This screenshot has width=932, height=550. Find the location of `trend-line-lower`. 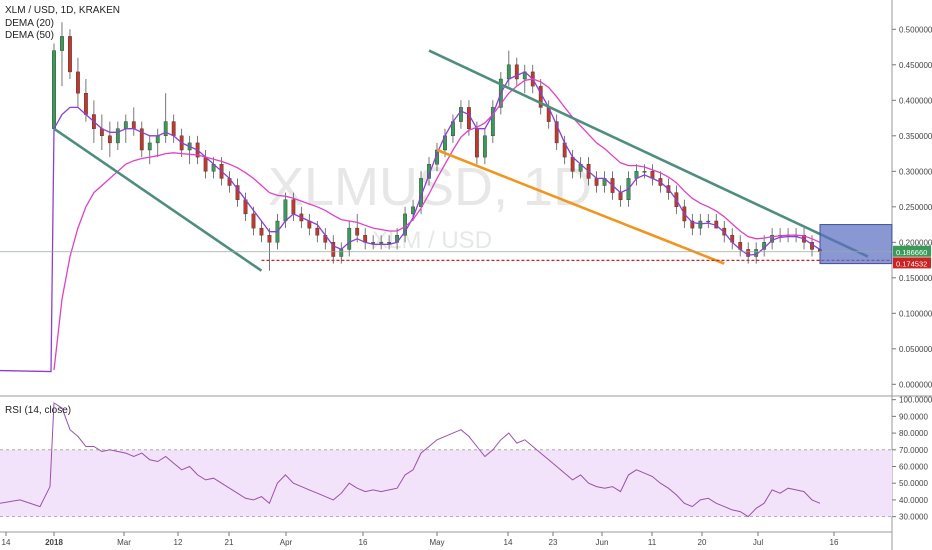

trend-line-lower is located at coordinates (158, 199).